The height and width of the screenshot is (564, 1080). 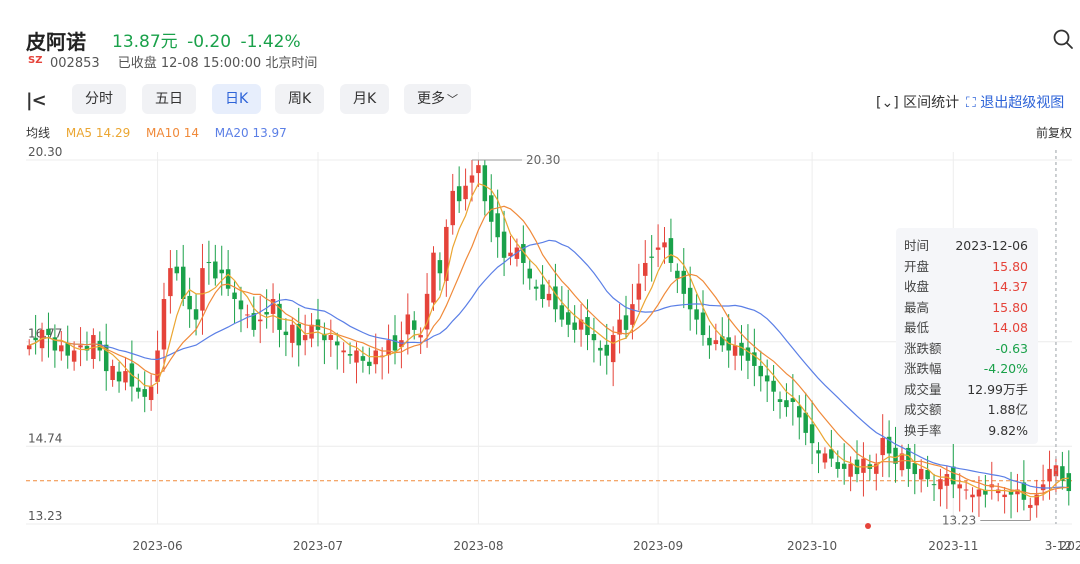 I want to click on x-tick-label: 2023-06, so click(x=157, y=546).